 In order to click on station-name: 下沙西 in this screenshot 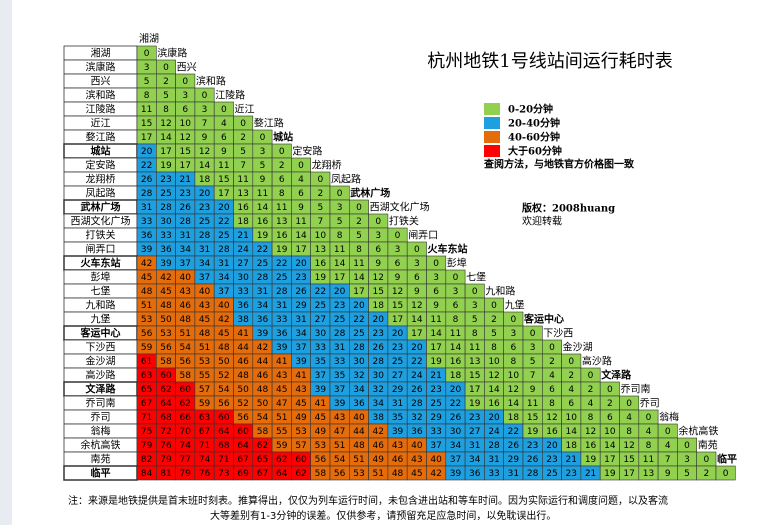, I will do `click(101, 348)`.